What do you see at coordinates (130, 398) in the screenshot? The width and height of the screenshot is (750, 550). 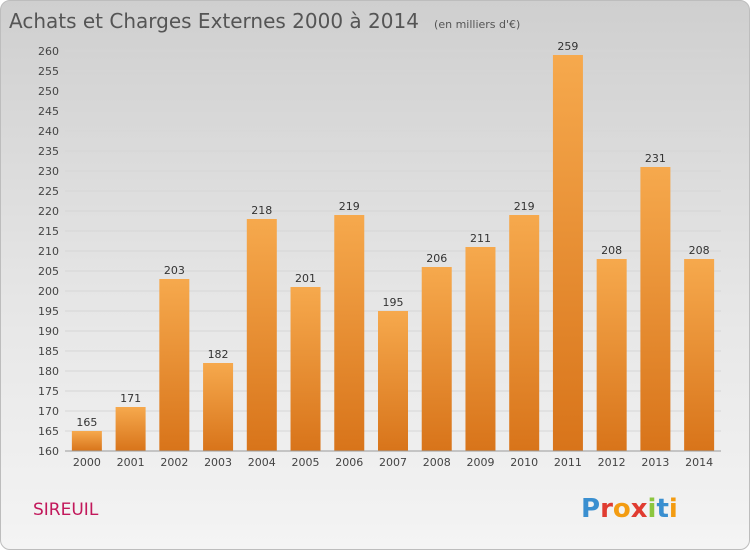 I see `value-label-2001: 171` at bounding box center [130, 398].